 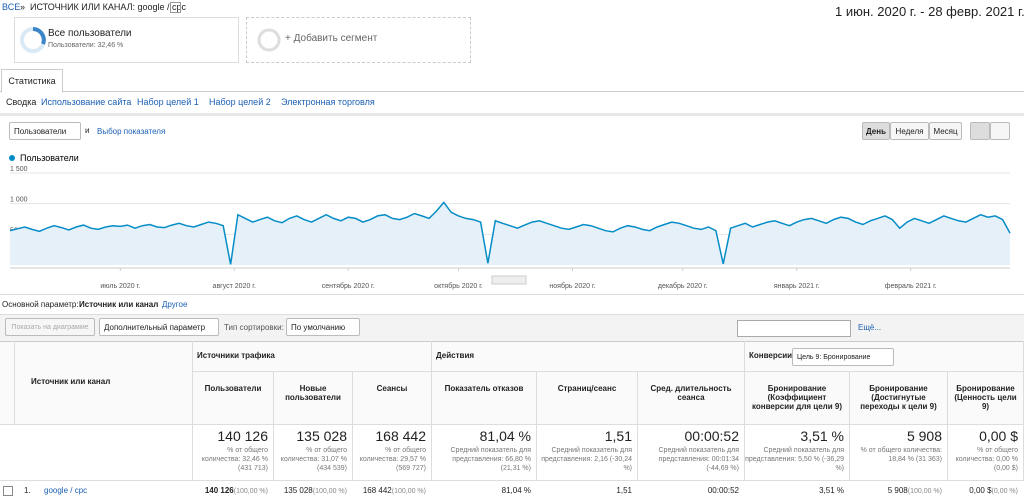 What do you see at coordinates (911, 286) in the screenshot?
I see `x-tick-label: февраль 2021 г.` at bounding box center [911, 286].